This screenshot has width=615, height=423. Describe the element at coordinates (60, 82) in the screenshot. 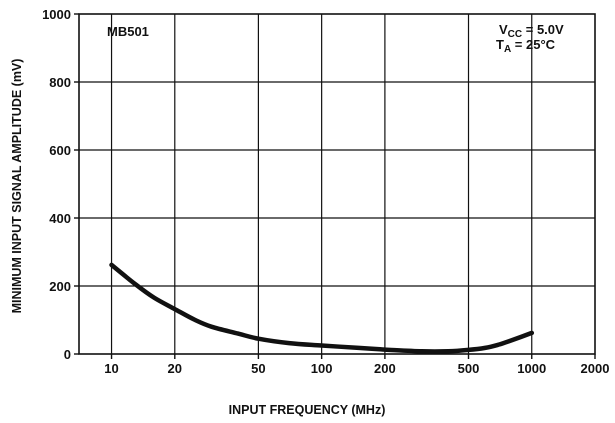

I see `y-tick-label: 800` at that location.